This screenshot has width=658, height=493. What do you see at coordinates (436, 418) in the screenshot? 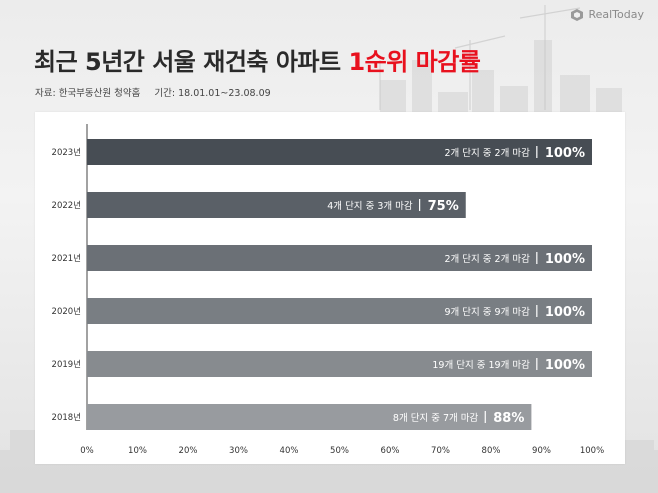
I see `bar-annotation-5: 8개 단지 중 7개 마감` at bounding box center [436, 418].